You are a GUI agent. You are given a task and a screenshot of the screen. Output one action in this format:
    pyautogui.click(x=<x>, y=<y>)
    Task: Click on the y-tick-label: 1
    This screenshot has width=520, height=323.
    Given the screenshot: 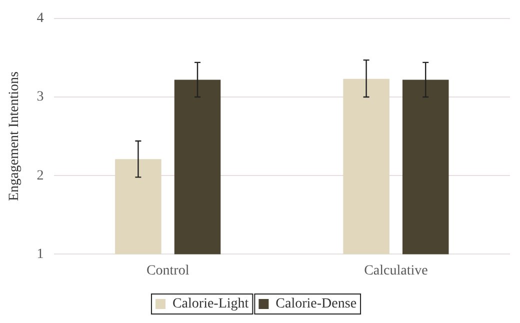 What is the action you would take?
    pyautogui.click(x=40, y=254)
    